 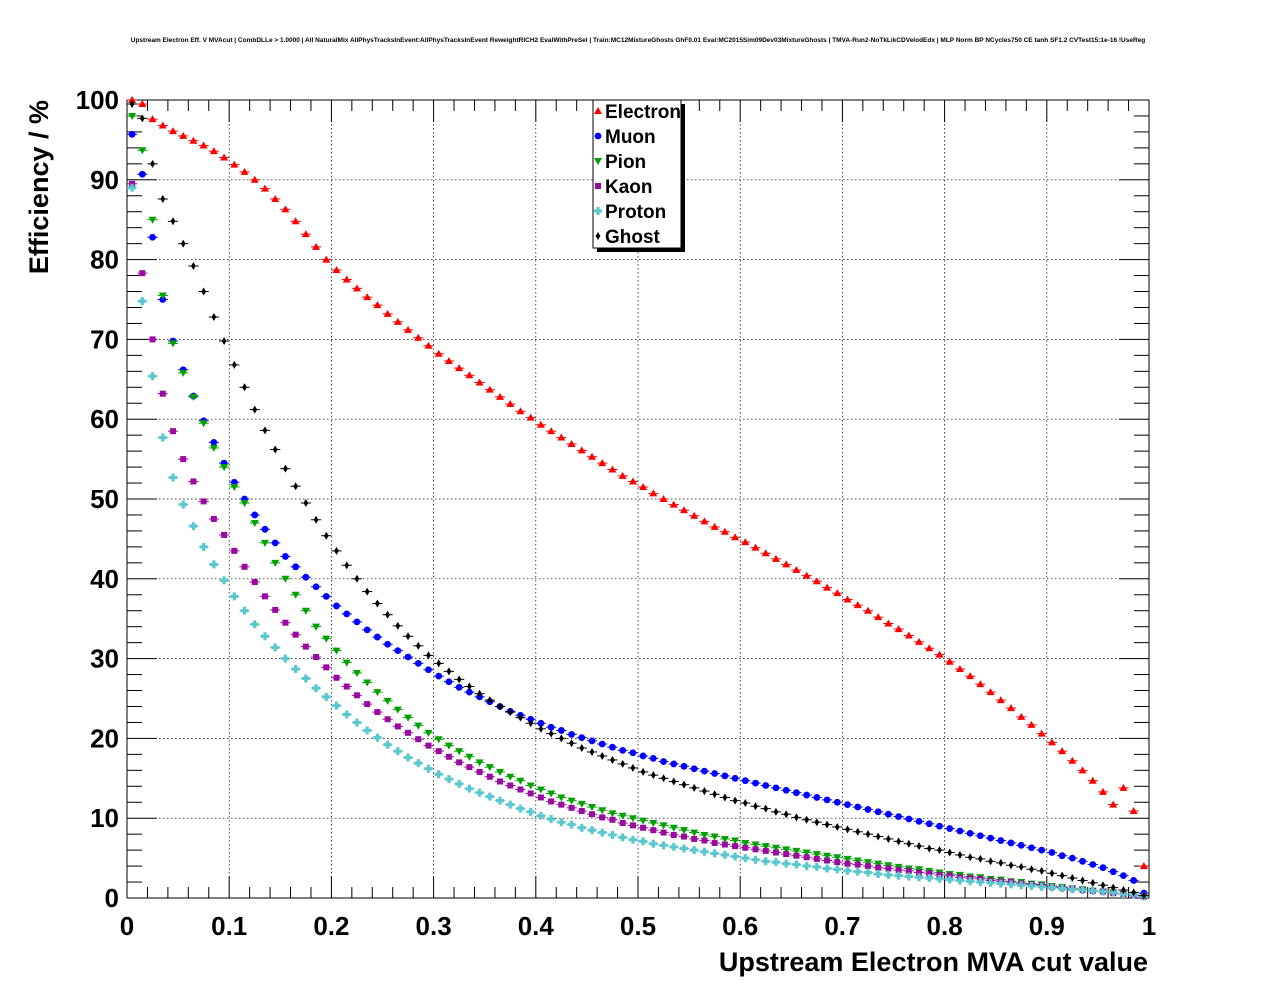 What do you see at coordinates (643, 112) in the screenshot?
I see `legend-label-electron: Electron` at bounding box center [643, 112].